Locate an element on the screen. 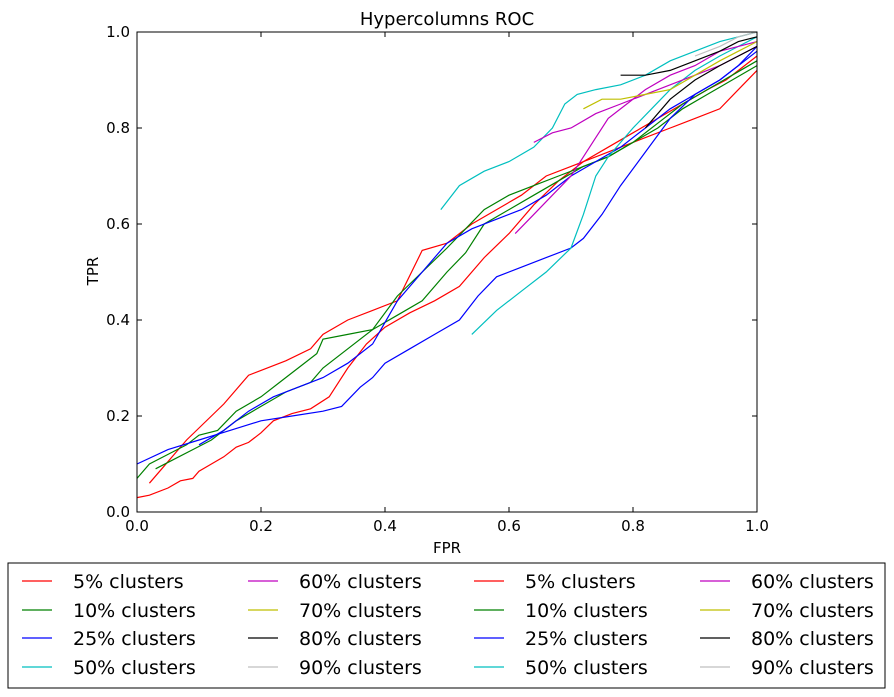 Image resolution: width=894 pixels, height=697 pixels. x-tick-label: 0.2 is located at coordinates (261, 526).